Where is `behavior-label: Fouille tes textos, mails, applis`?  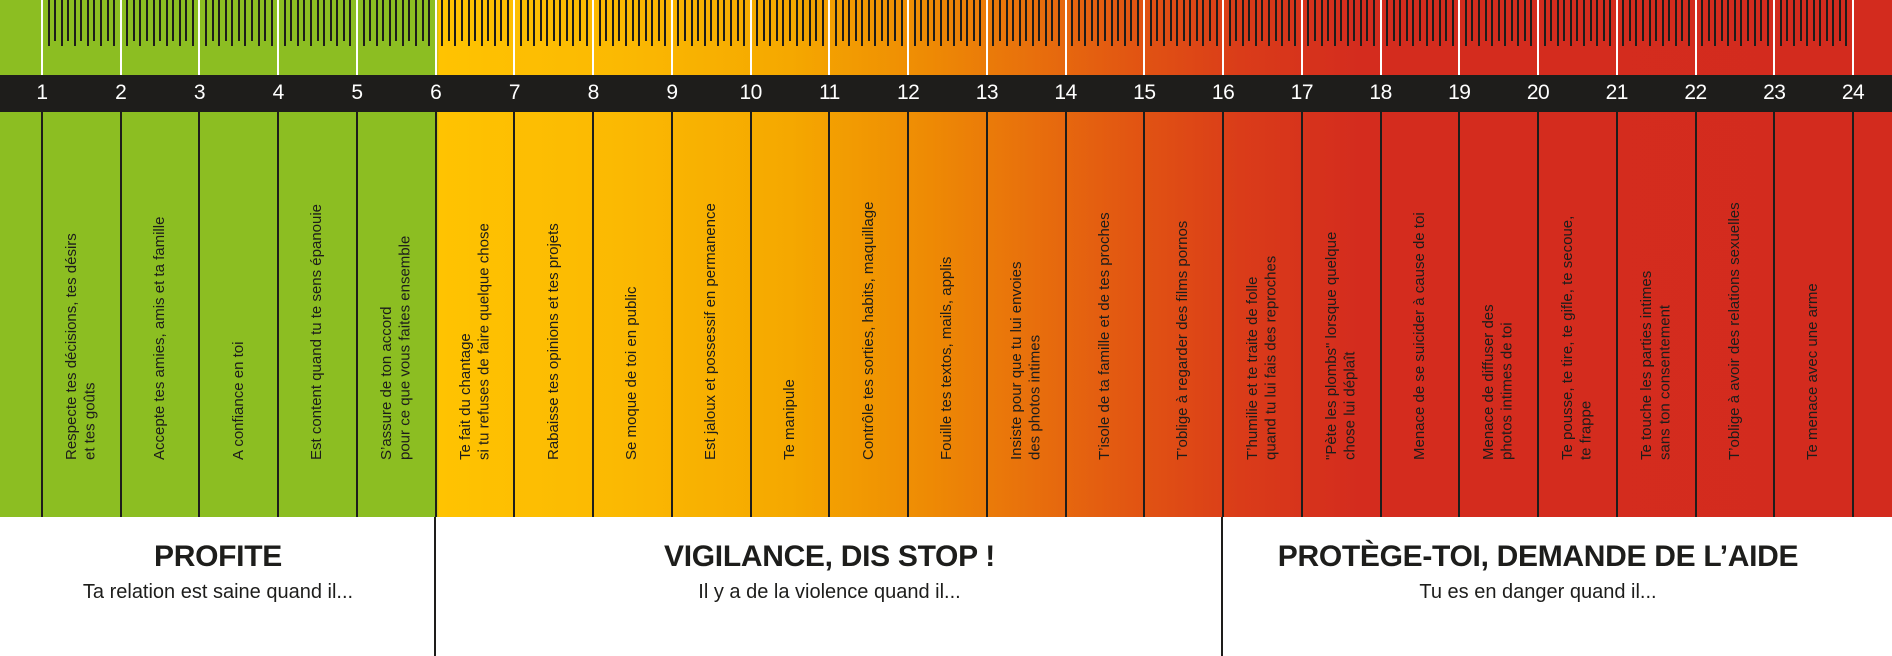 behavior-label: Fouille tes textos, mails, applis is located at coordinates (947, 358).